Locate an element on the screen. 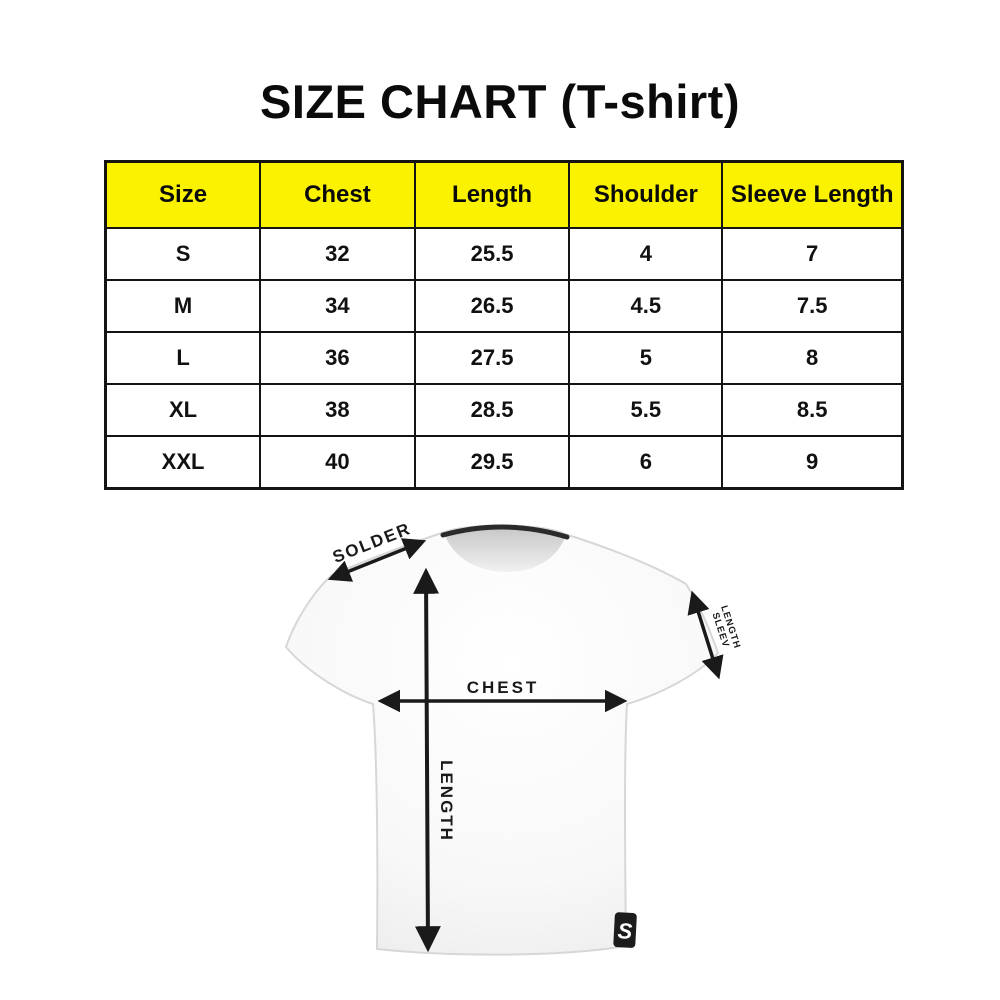  cell-length: 28.5 is located at coordinates (492, 410).